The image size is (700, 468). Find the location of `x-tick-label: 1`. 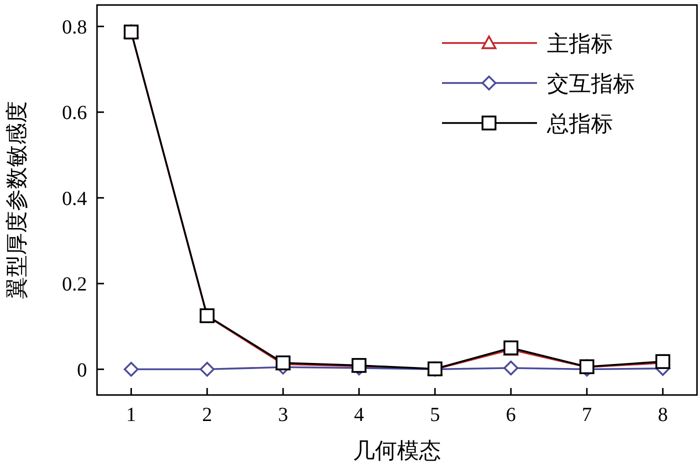

x-tick-label: 1 is located at coordinates (131, 415).